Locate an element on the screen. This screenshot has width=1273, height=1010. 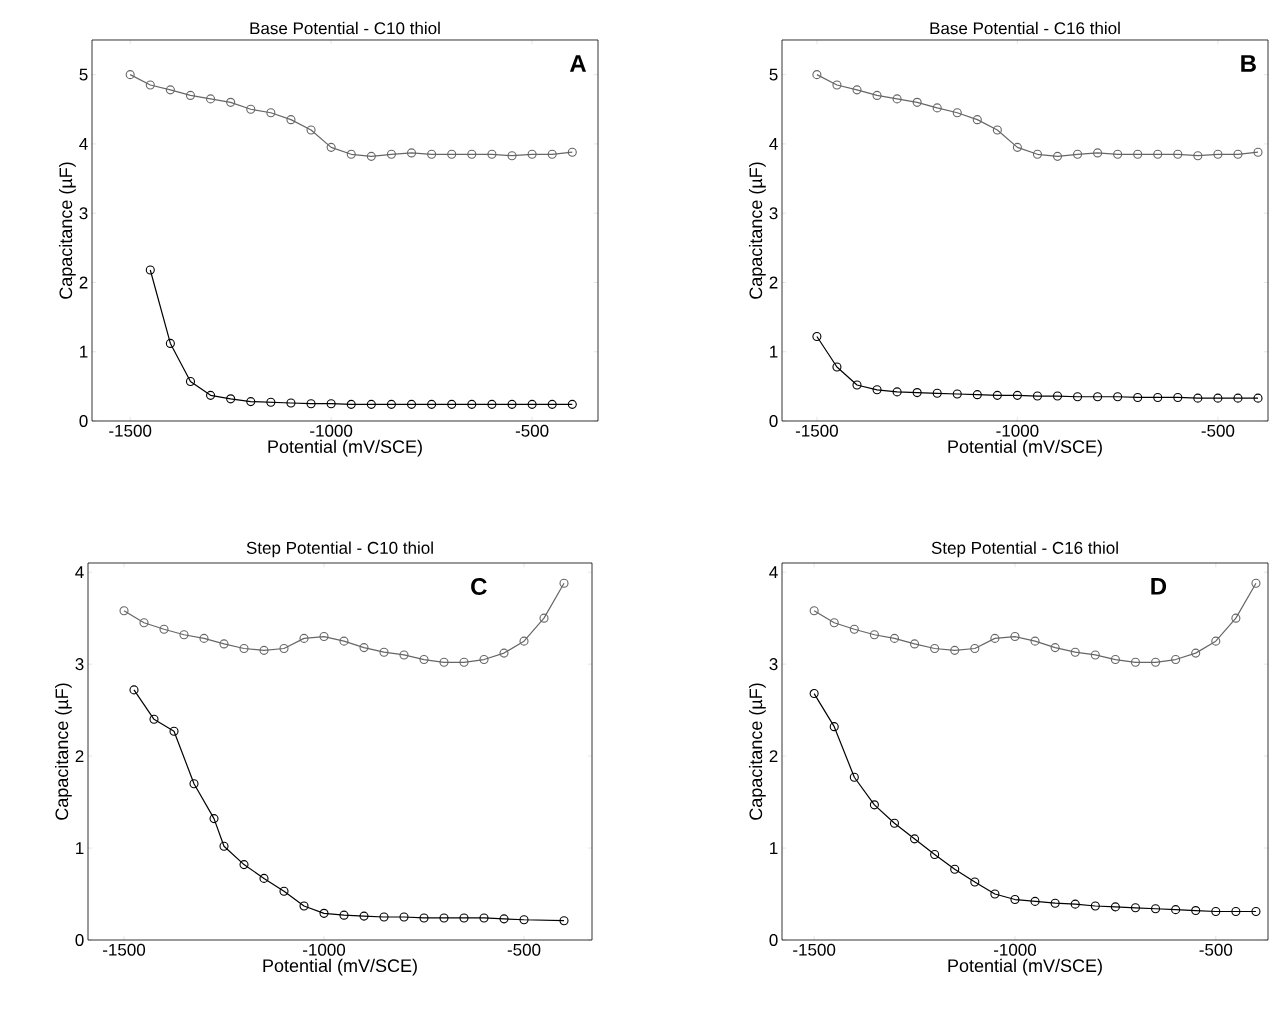
y-tick-label: 5 is located at coordinates (773, 74).